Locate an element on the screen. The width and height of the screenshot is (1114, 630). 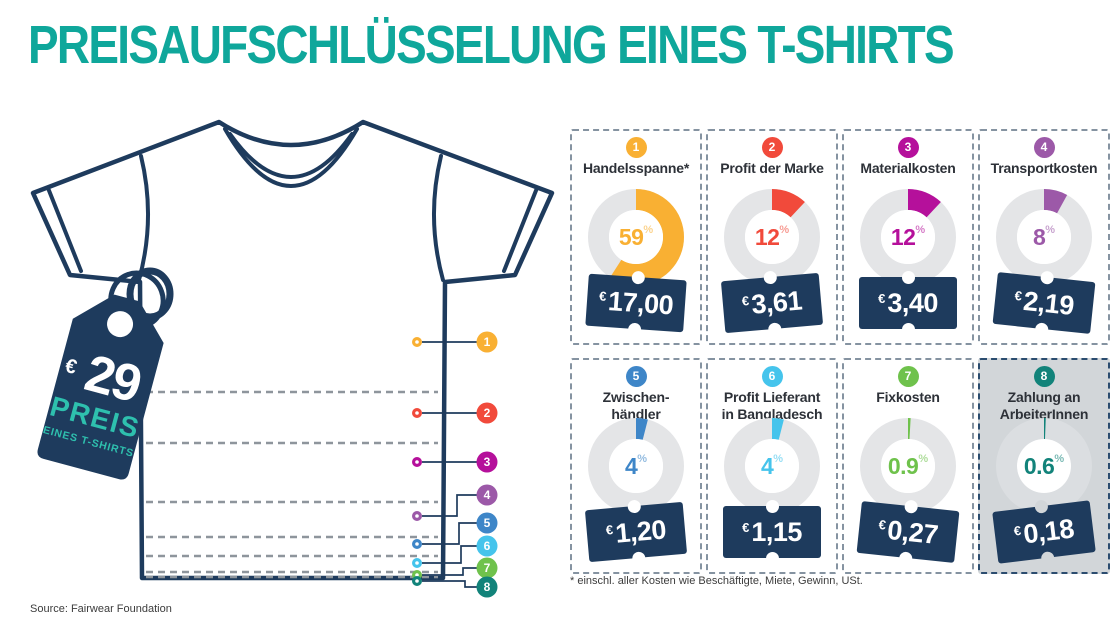
marker-connectors is located at coordinates (449, 464).